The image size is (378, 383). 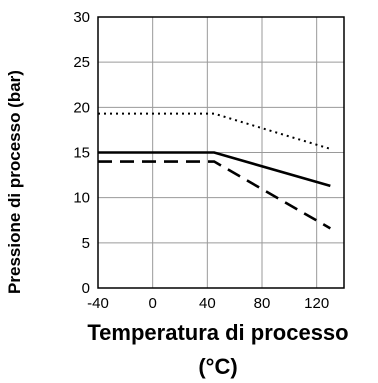 What do you see at coordinates (152, 303) in the screenshot?
I see `x-tick-label: 0` at bounding box center [152, 303].